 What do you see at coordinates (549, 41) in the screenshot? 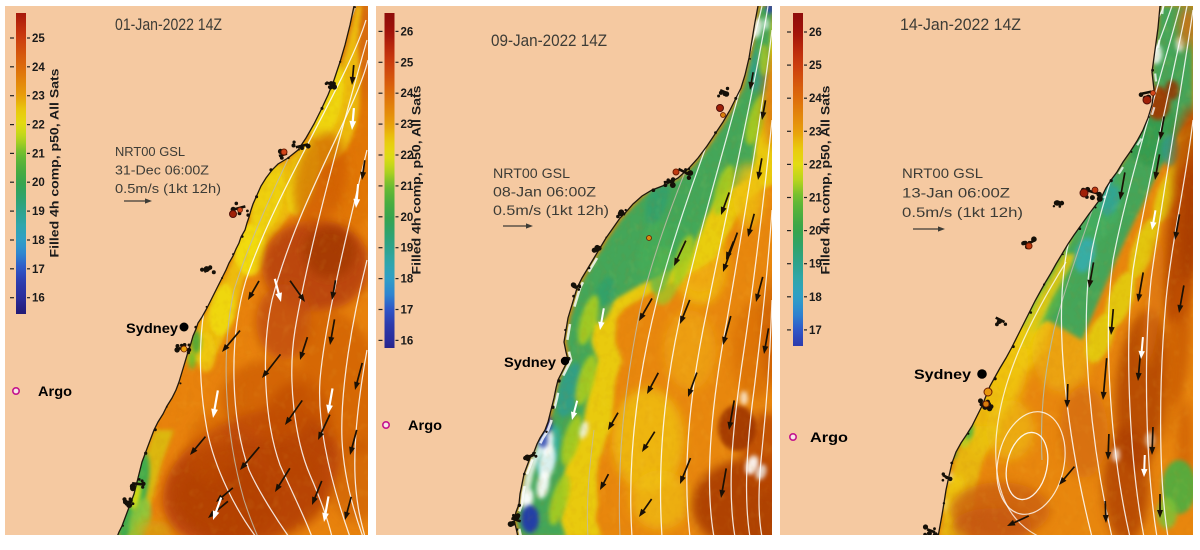
I see `svg-text: 09-Jan-2022 14Z` at bounding box center [549, 41].